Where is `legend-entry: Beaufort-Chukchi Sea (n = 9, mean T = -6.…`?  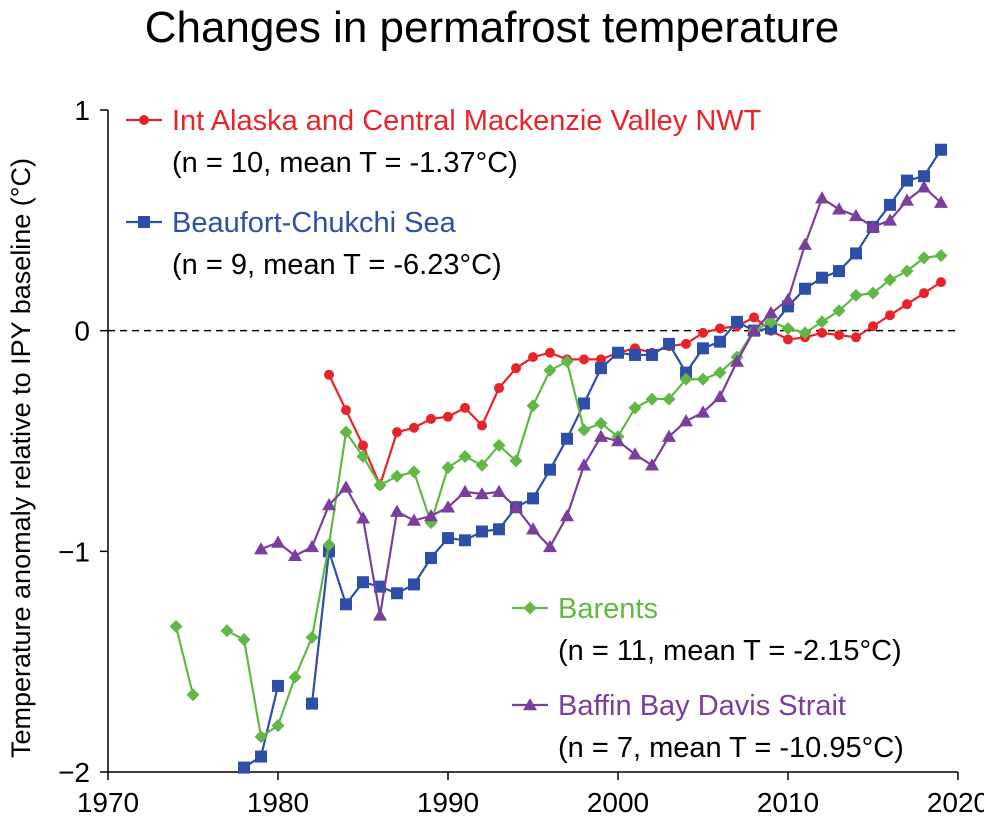 legend-entry: Beaufort-Chukchi Sea (n = 9, mean T = -6.… is located at coordinates (314, 244).